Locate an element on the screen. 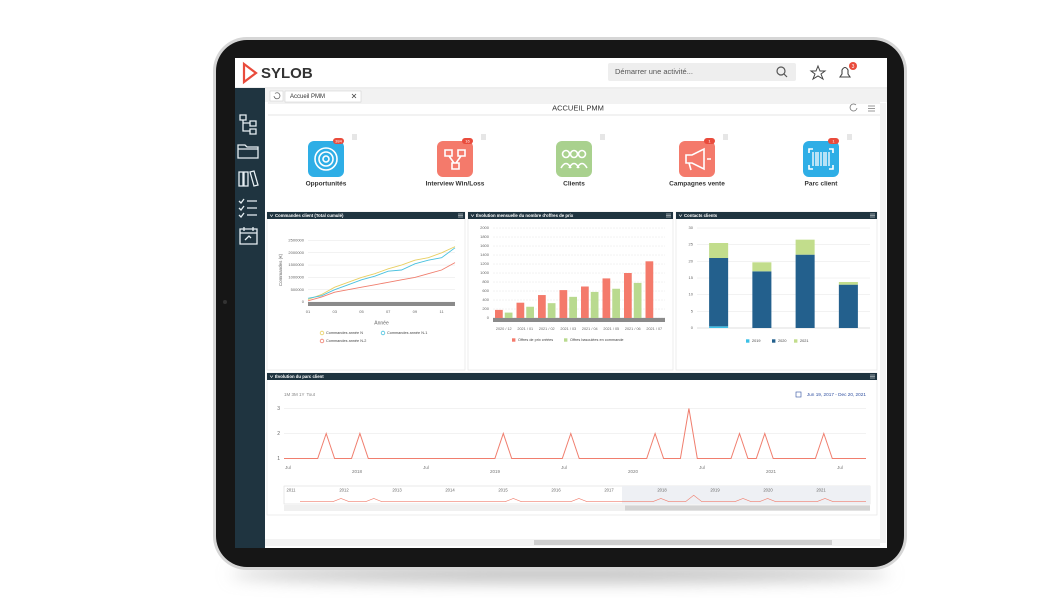  page-menu-icon is located at coordinates (871, 108).